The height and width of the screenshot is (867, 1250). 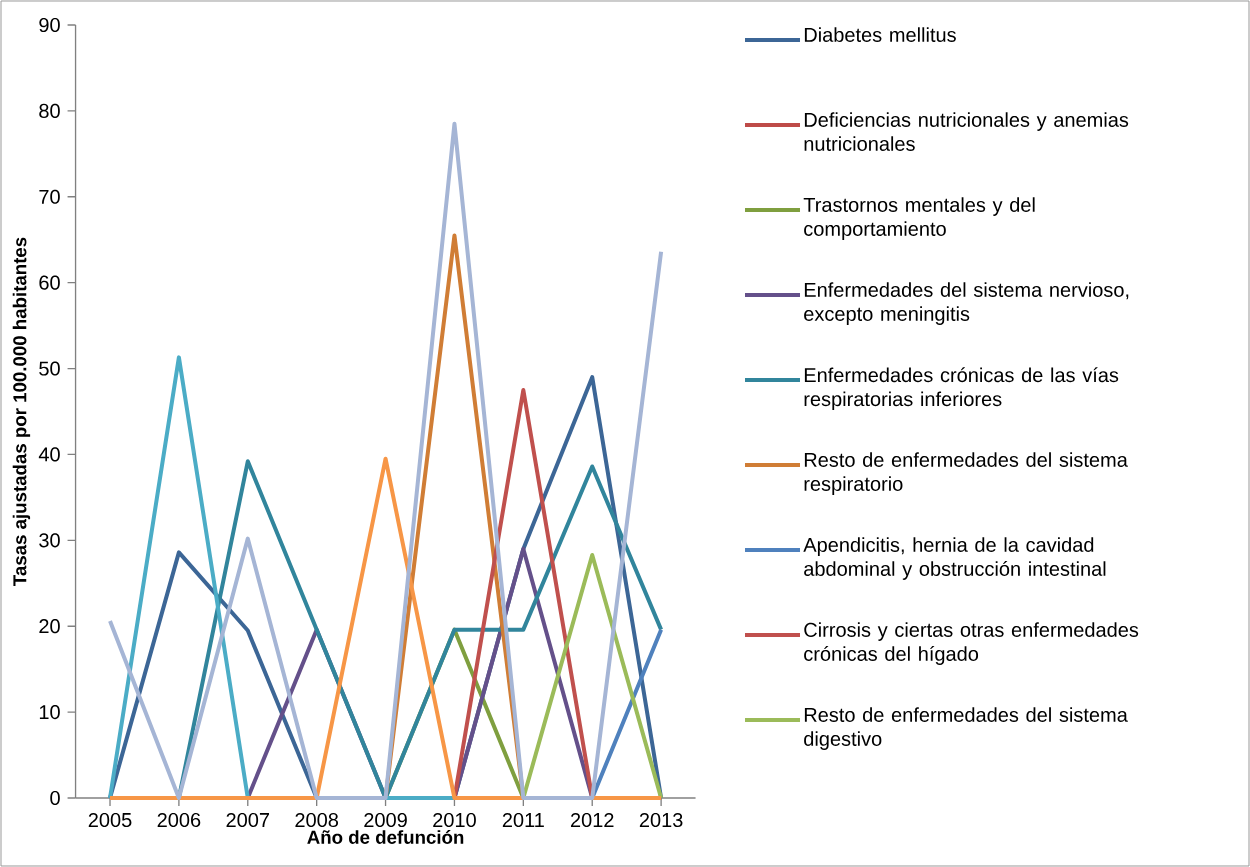 What do you see at coordinates (880, 34) in the screenshot?
I see `legend-label: Diabetes mellitus` at bounding box center [880, 34].